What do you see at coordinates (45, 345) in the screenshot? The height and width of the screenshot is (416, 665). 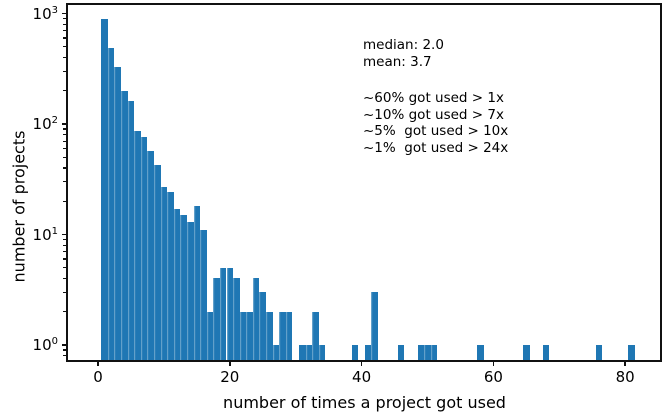 I see `y-tick-label: 10⁰` at bounding box center [45, 345].